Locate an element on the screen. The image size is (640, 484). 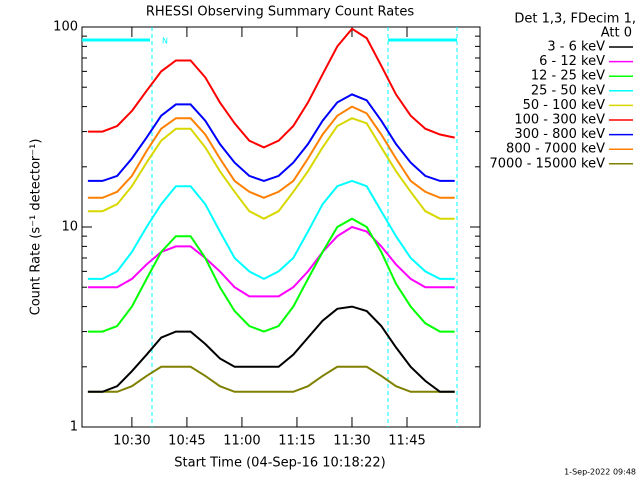
timestamp: 1-Sep-2022 09:48 is located at coordinates (600, 472).